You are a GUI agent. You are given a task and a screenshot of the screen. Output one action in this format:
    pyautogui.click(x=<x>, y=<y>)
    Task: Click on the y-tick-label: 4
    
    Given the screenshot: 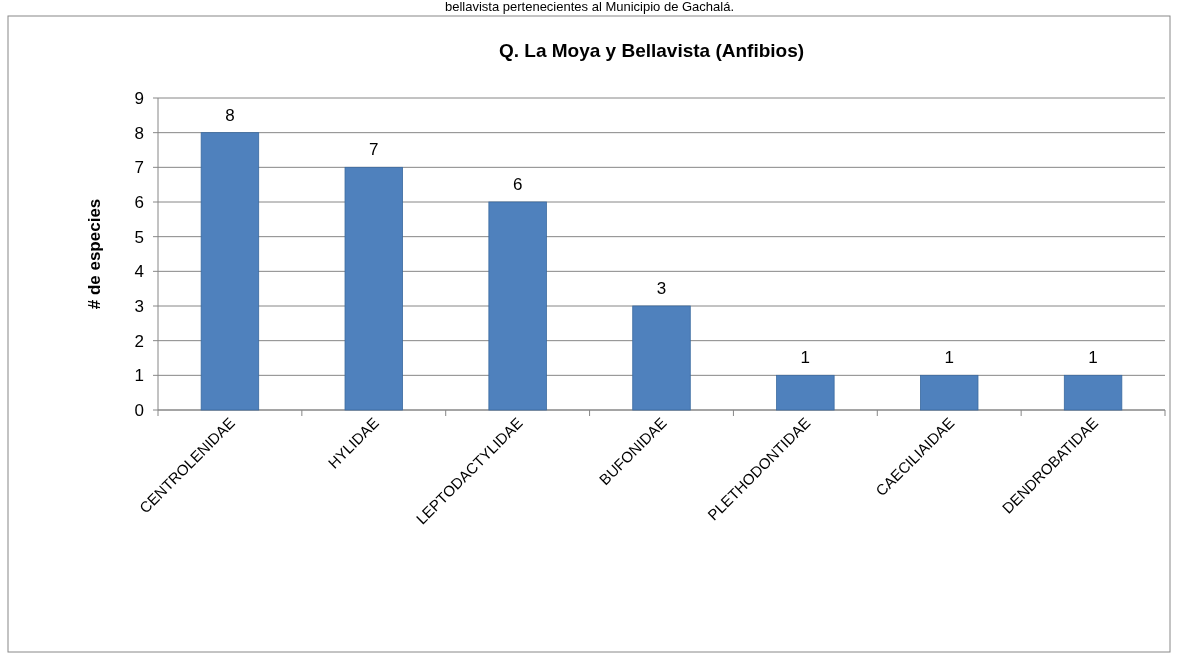 What is the action you would take?
    pyautogui.click(x=139, y=272)
    